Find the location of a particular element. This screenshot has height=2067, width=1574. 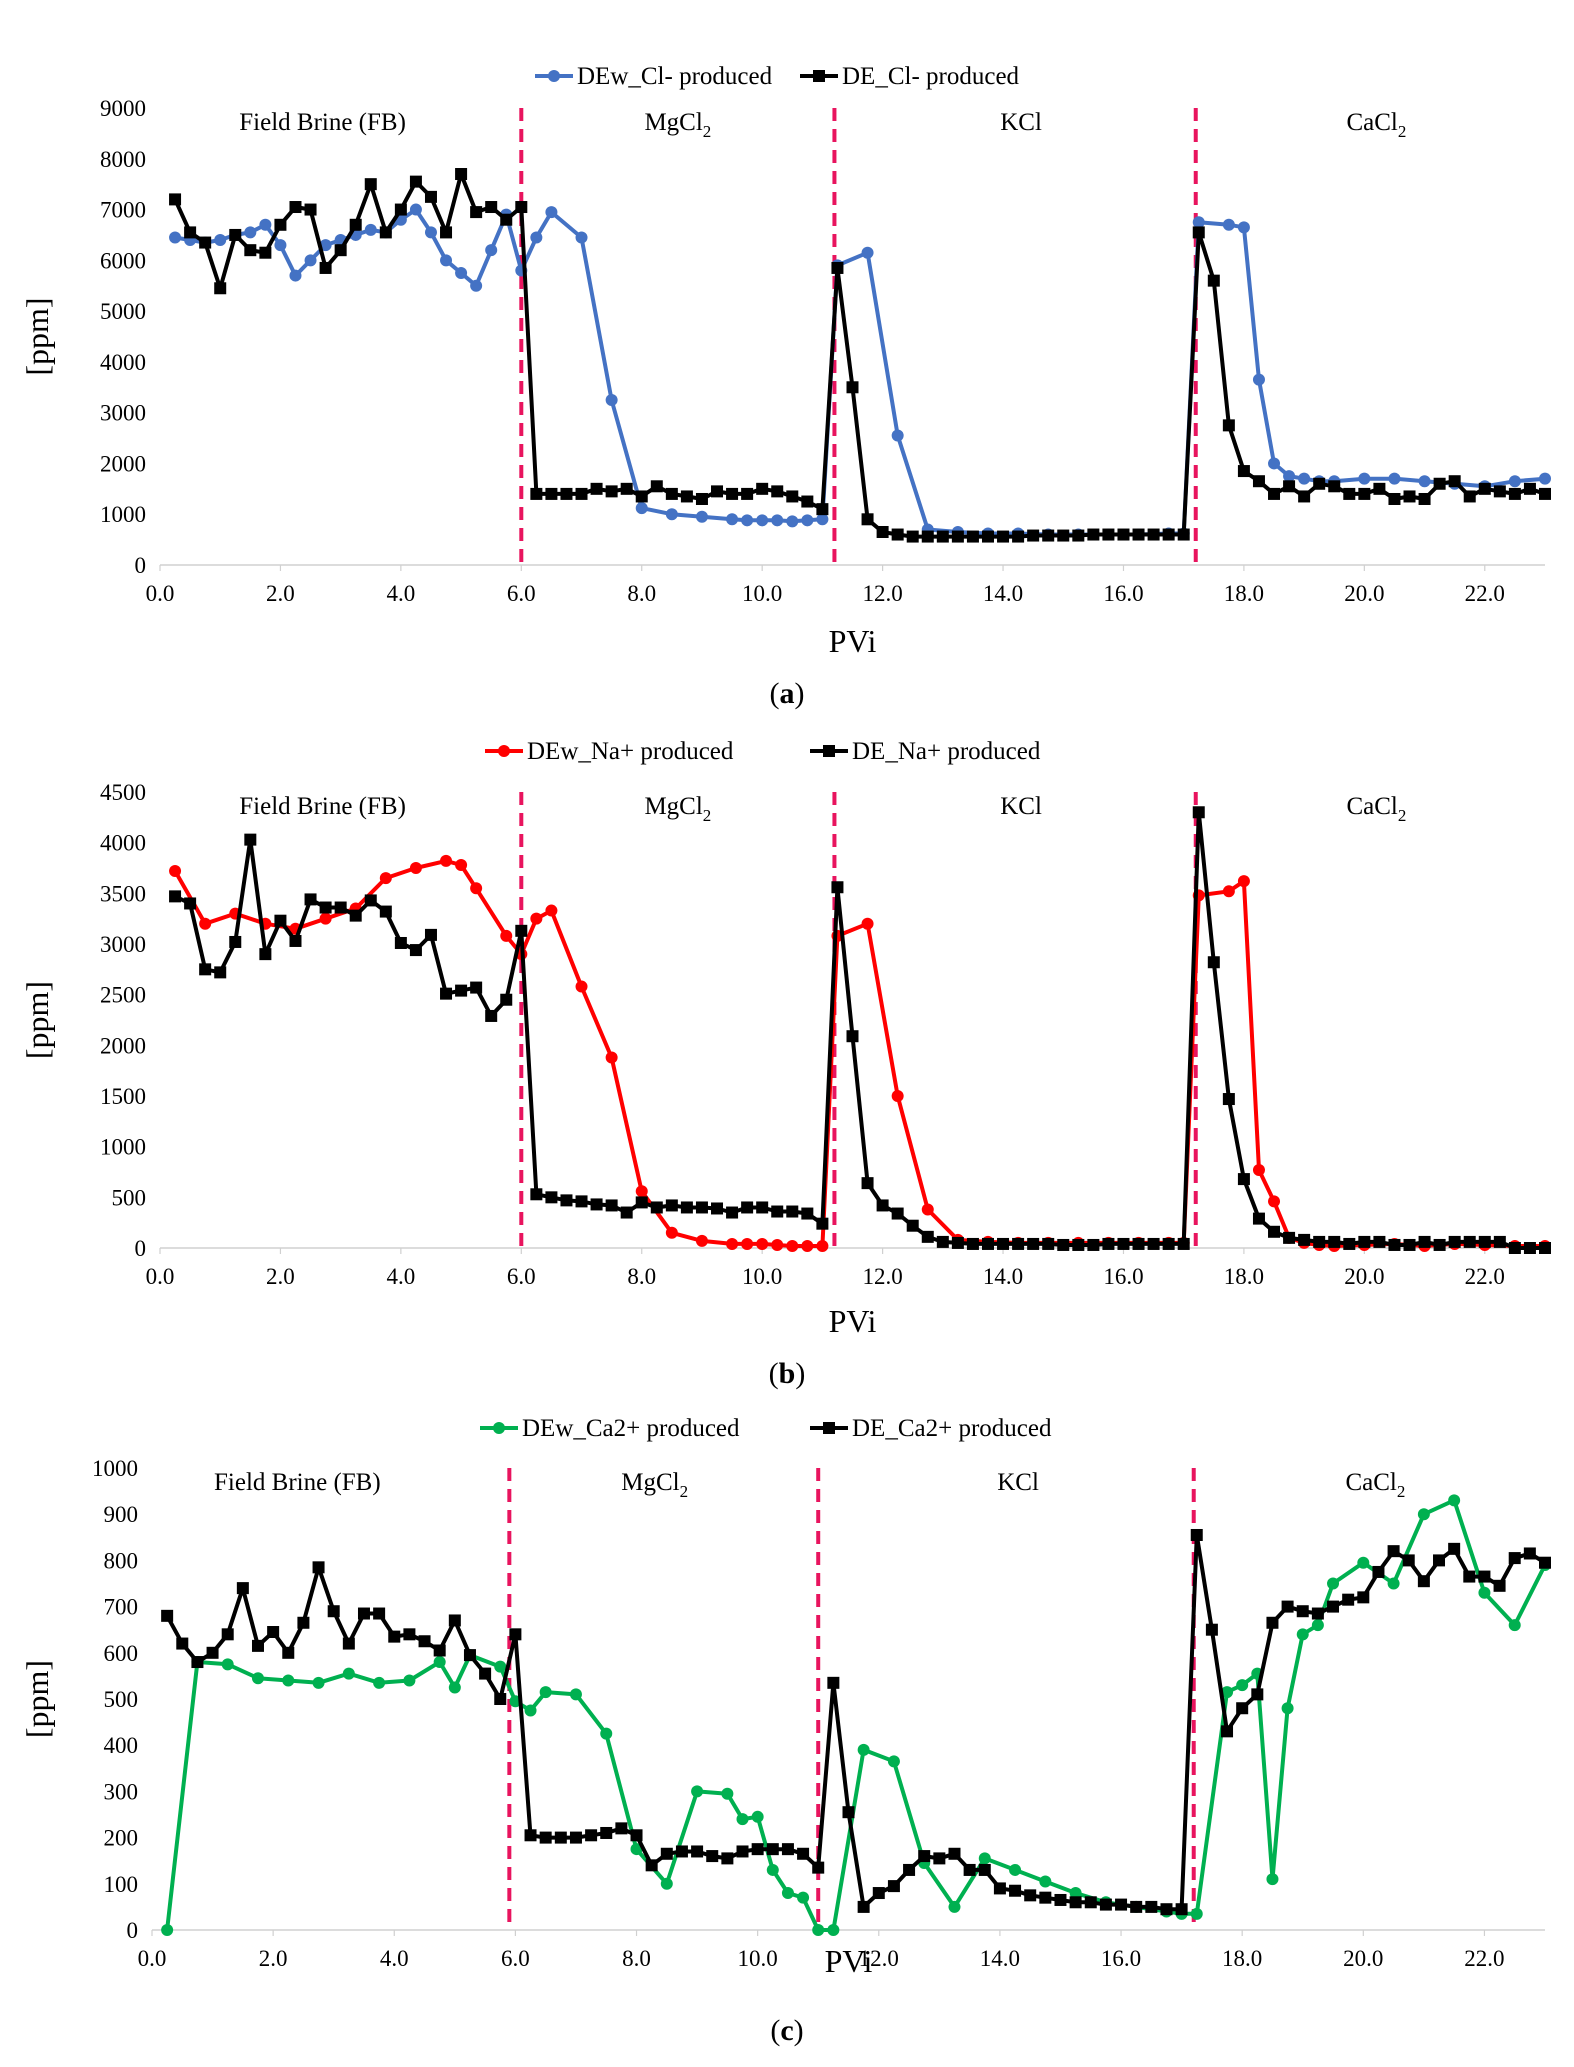

legend-marker-de-cl is located at coordinates (819, 76).